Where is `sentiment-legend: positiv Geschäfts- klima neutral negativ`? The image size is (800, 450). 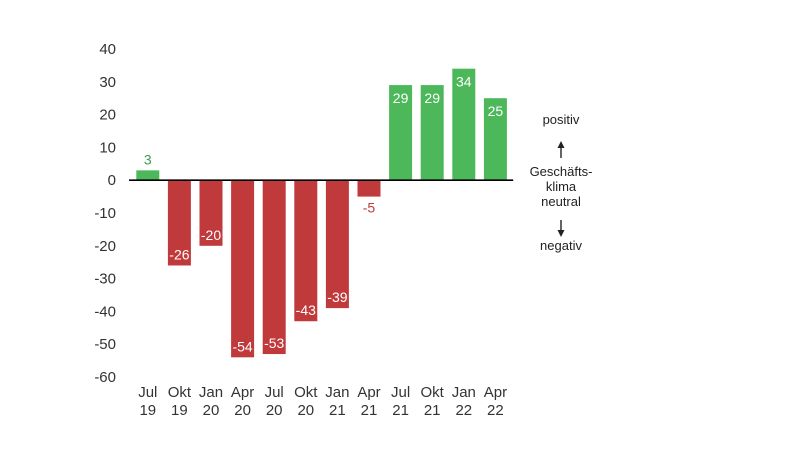 sentiment-legend: positiv Geschäfts- klima neutral negativ is located at coordinates (561, 182).